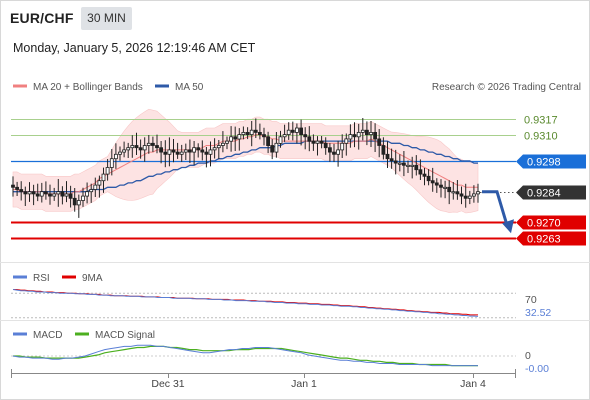 Image resolution: width=590 pixels, height=400 pixels. Describe the element at coordinates (544, 240) in the screenshot. I see `support-label-0.9263: 0.9263` at that location.